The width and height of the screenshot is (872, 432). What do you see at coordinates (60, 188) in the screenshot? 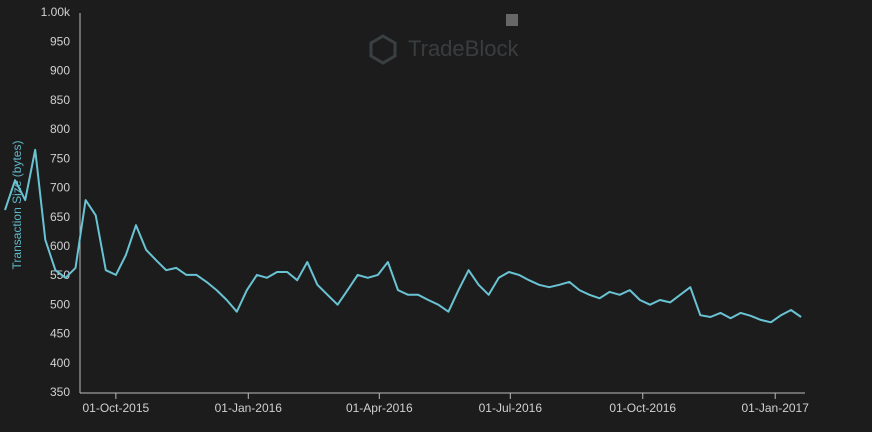
I see `y-tick-label: 700` at bounding box center [60, 188].